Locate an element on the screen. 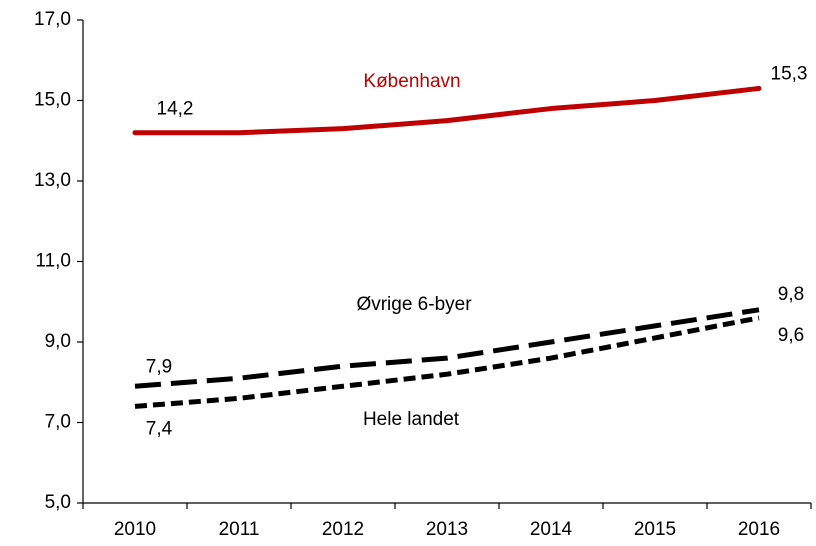 This screenshot has width=816, height=546. y-tick-label: 13,0 is located at coordinates (52, 180).